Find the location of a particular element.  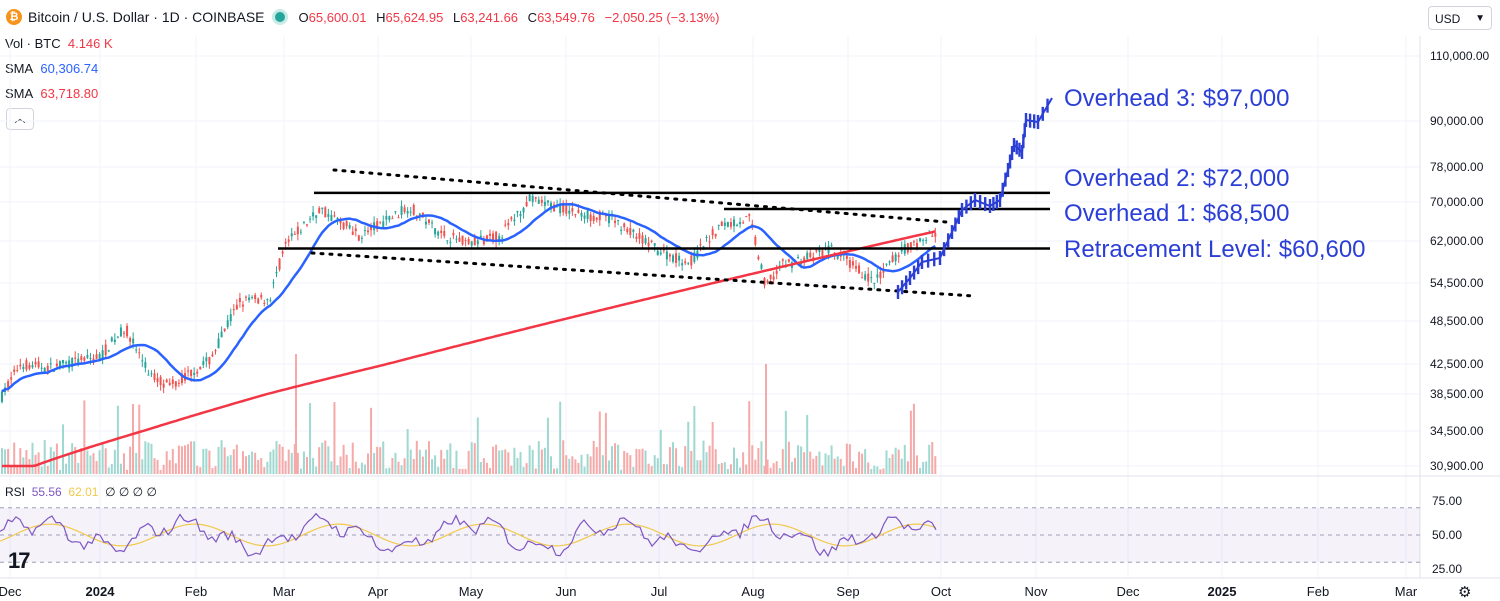

currency-select: USD ▼ is located at coordinates (1460, 18).